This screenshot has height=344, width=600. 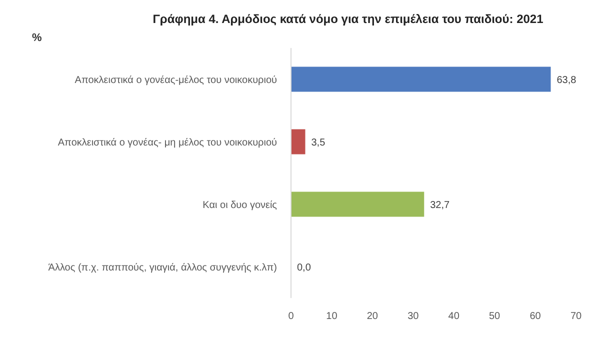 What do you see at coordinates (240, 205) in the screenshot?
I see `y-tick-label: Και οι δυο γονείς` at bounding box center [240, 205].